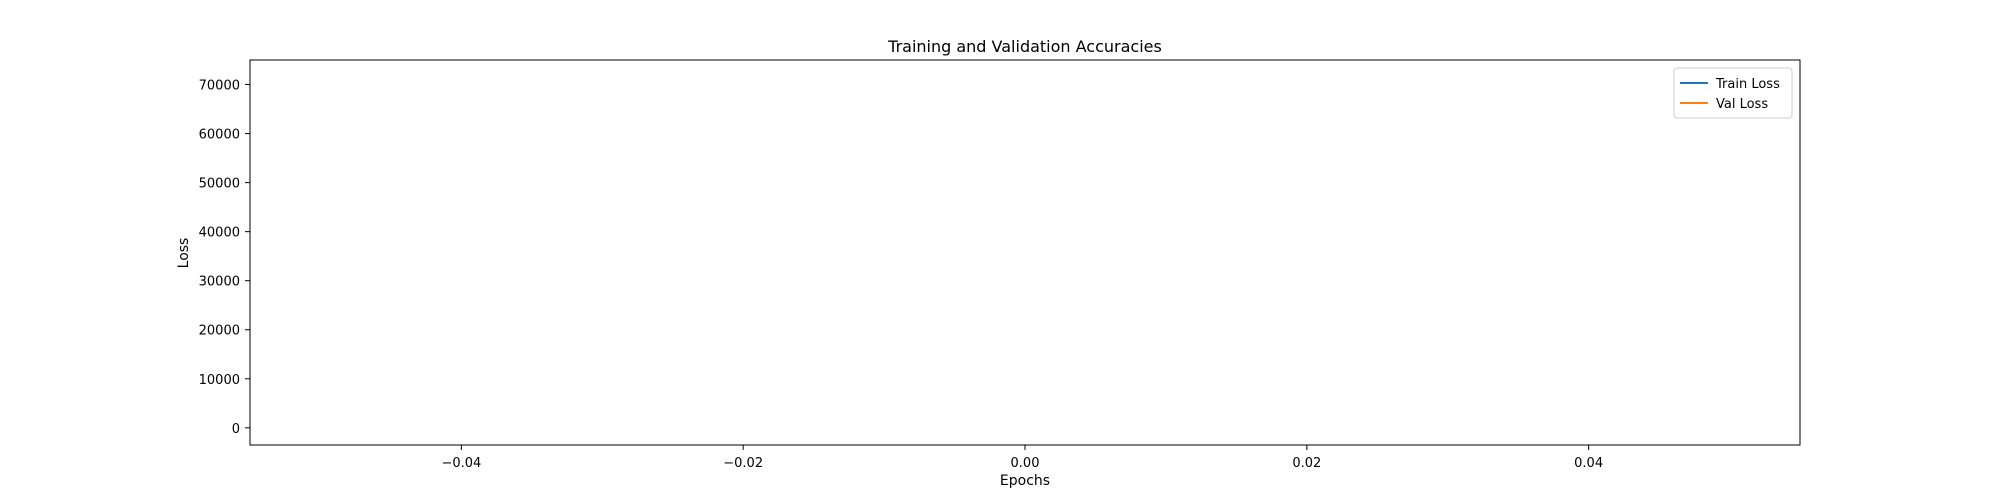  I want to click on x-tick-label: −0.02, so click(743, 463).